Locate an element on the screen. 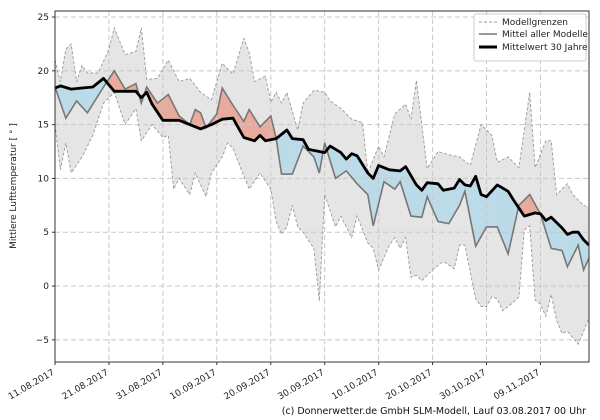  y-tick-label: 0 is located at coordinates (46, 287).